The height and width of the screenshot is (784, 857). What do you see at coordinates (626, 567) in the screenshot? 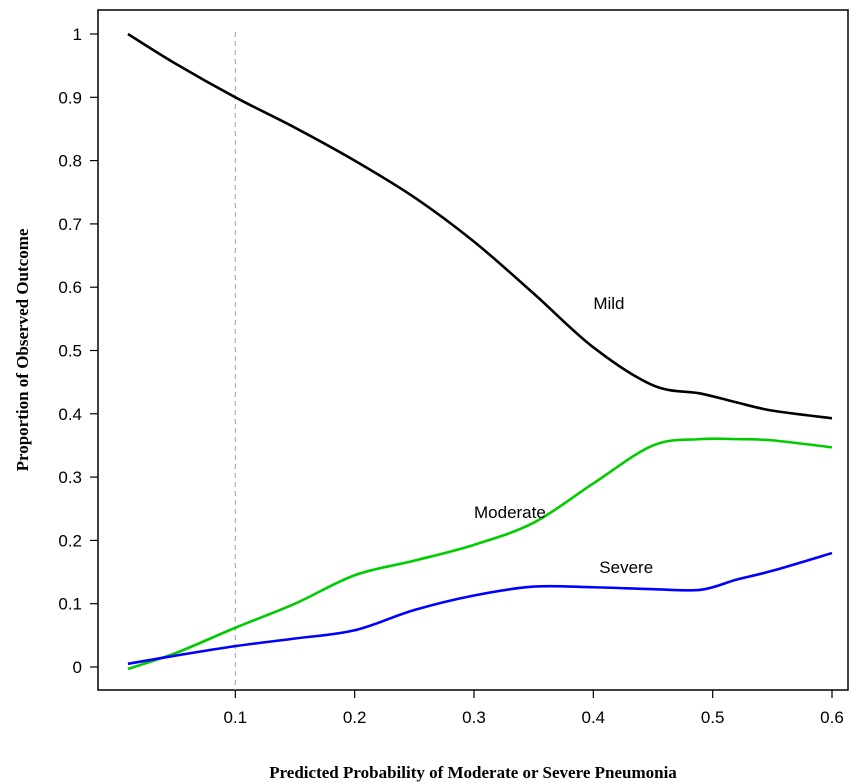
I see `series-label-severe: Severe` at bounding box center [626, 567].